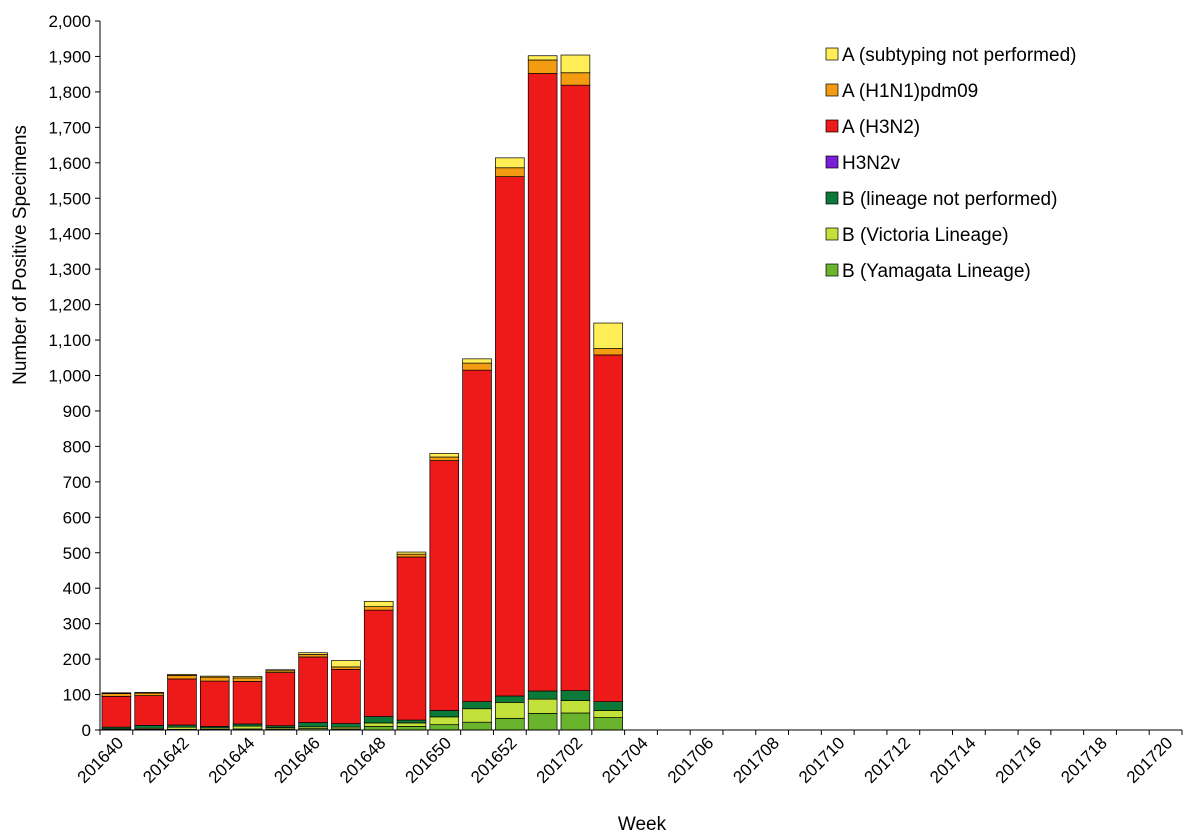  Describe the element at coordinates (182, 677) in the screenshot. I see `bar-segment-201642-s5` at that location.